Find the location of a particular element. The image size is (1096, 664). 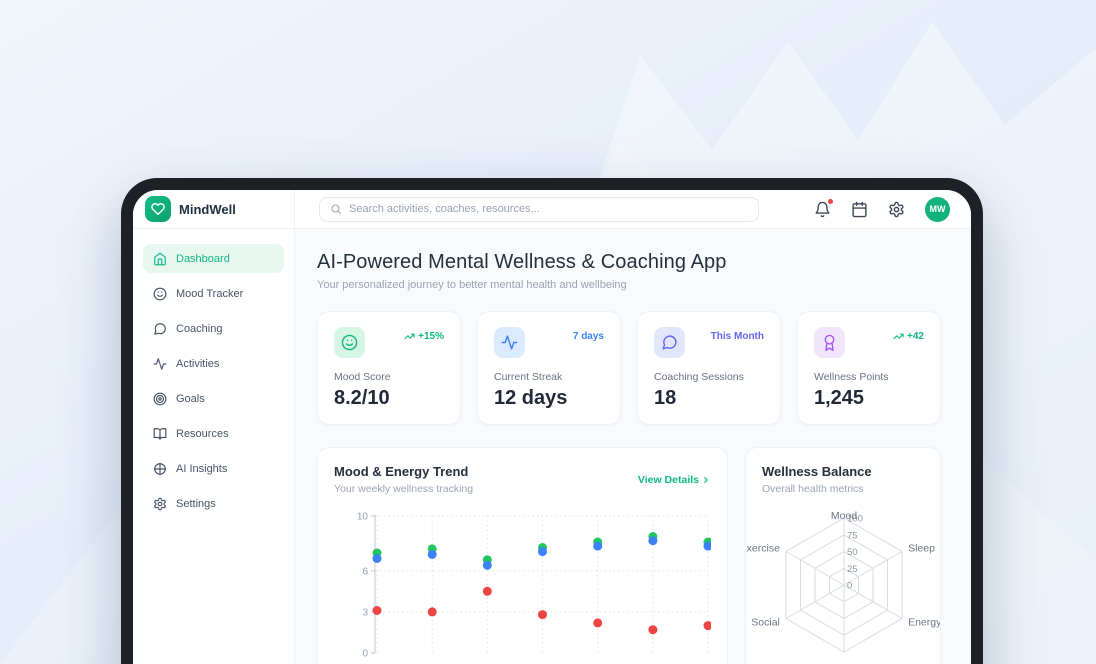

sidebar-item-label: Dashboard is located at coordinates (203, 258).